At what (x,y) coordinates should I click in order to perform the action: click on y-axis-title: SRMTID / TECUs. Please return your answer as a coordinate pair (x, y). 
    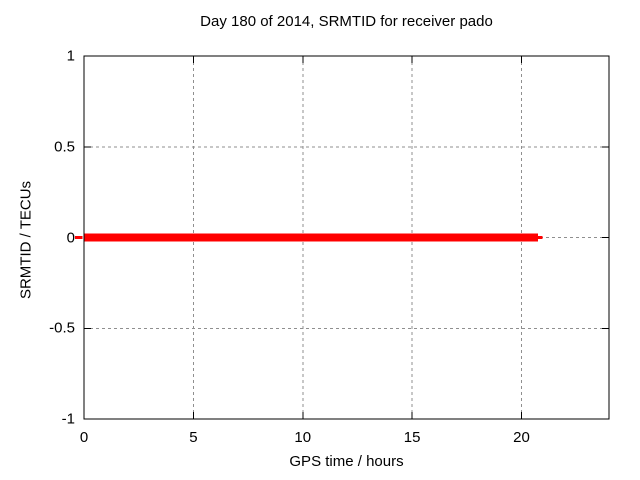
    Looking at the image, I should click on (26, 240).